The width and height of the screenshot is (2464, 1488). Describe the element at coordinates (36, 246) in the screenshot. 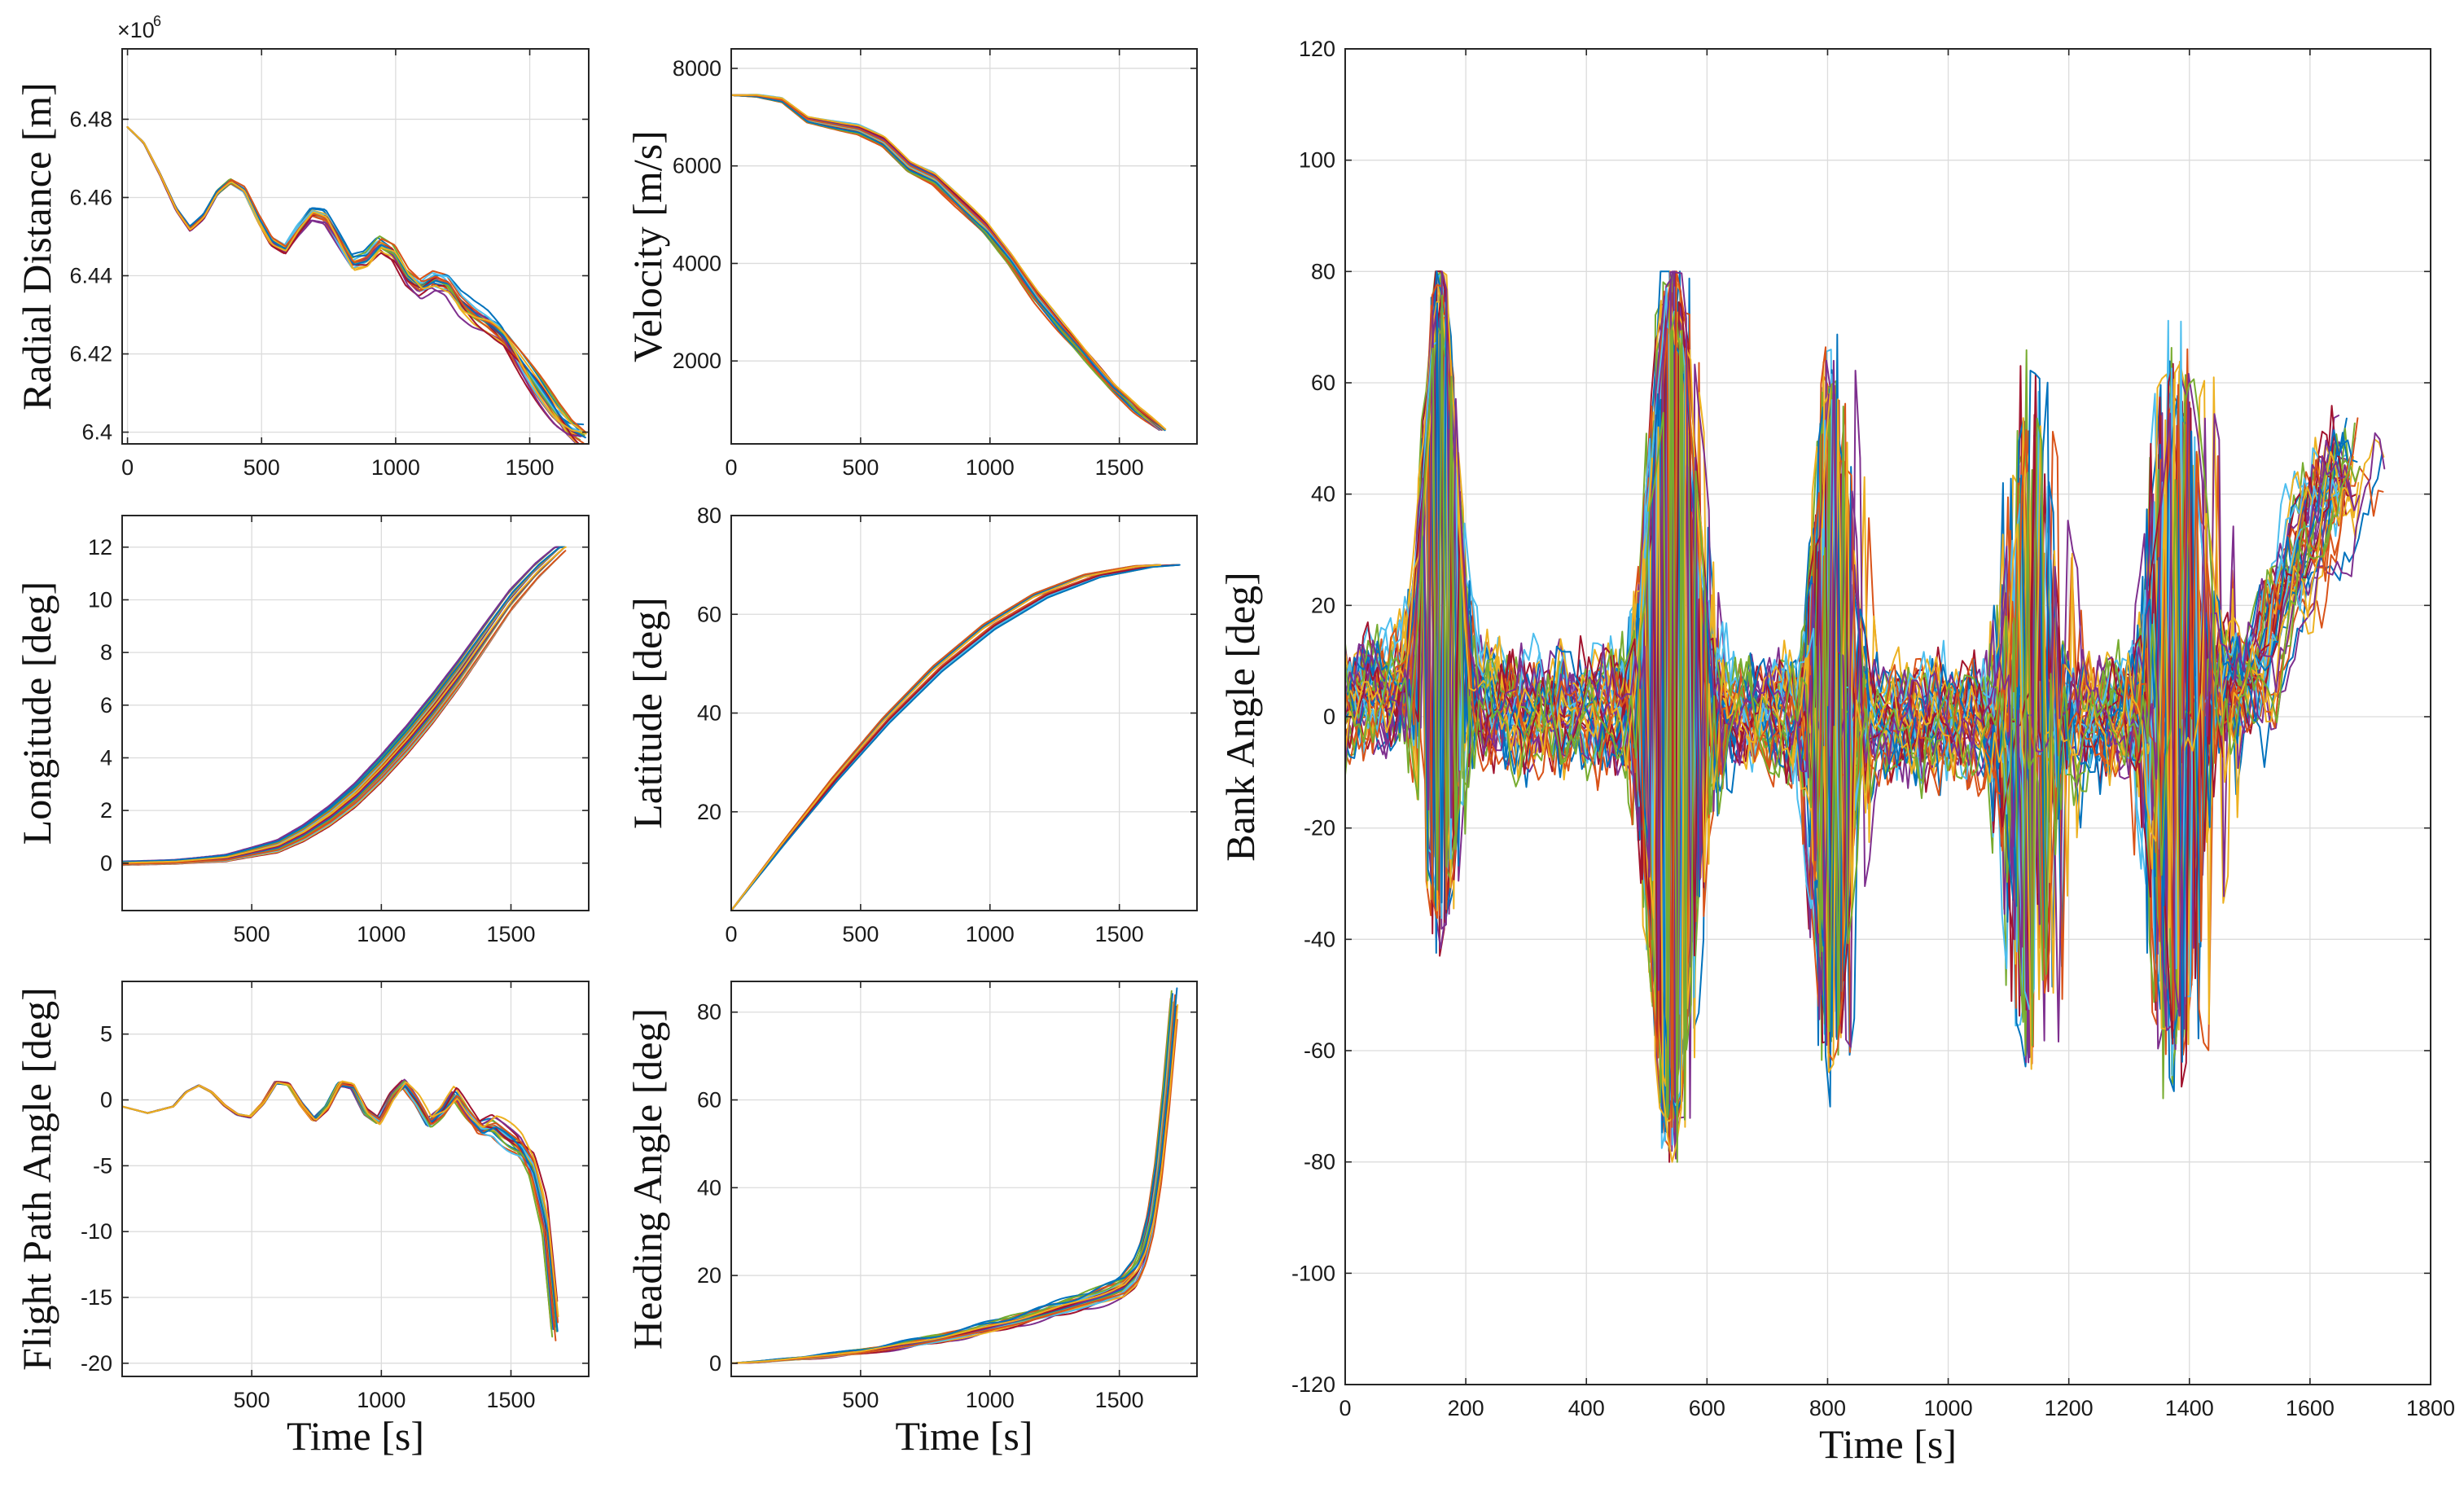

I see `y-axis-label: Radial Distance [m]` at that location.